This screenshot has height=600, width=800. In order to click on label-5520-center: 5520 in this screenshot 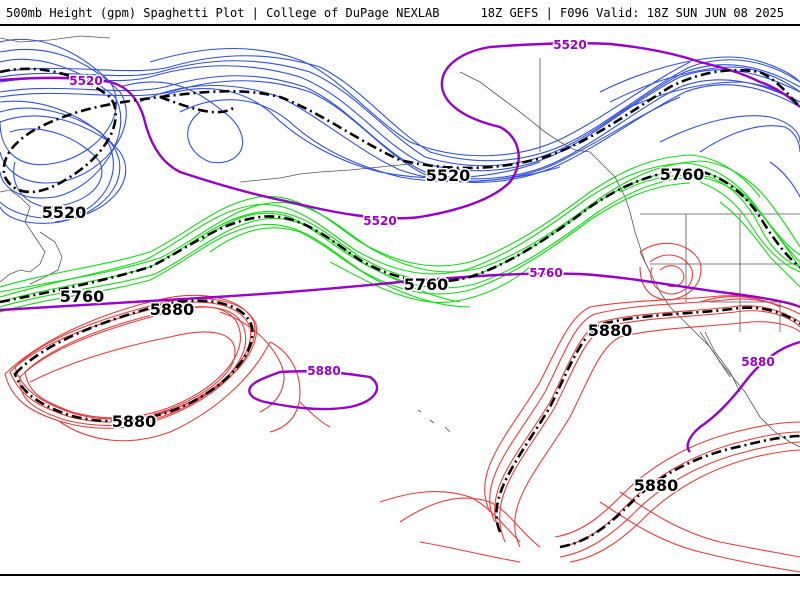, I will do `click(448, 175)`.